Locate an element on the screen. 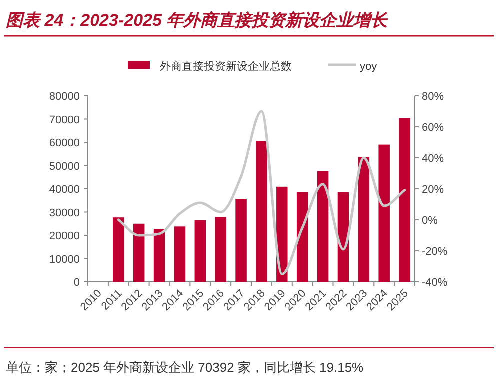  y2-tick-label: -40% is located at coordinates (435, 283).